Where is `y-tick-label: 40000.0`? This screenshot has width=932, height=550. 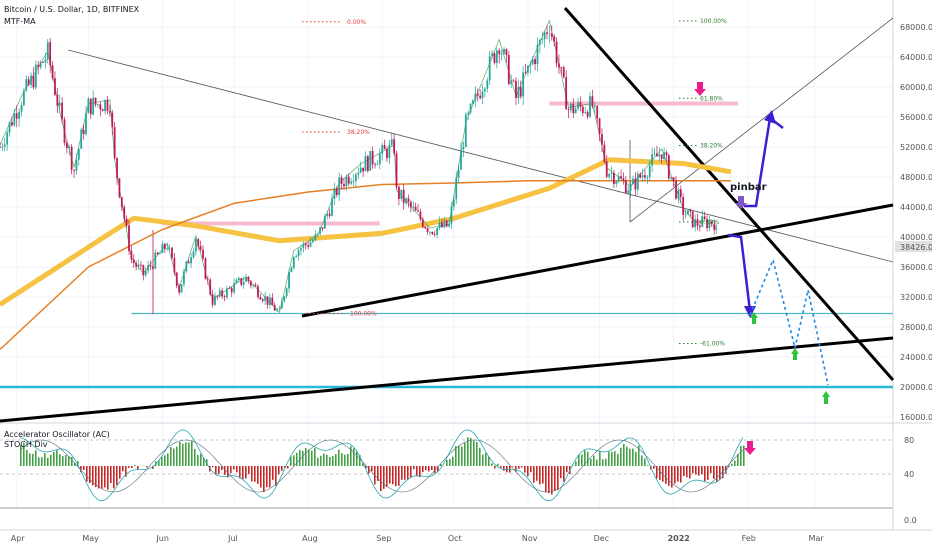 y-tick-label: 40000.0 is located at coordinates (916, 237).